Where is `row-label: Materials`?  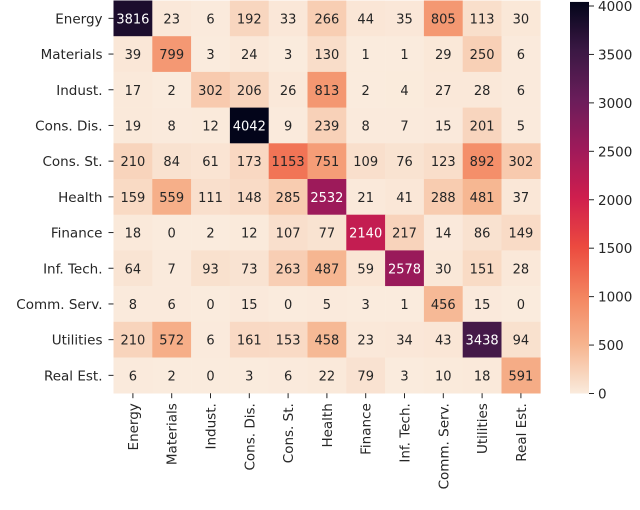 row-label: Materials is located at coordinates (72, 55).